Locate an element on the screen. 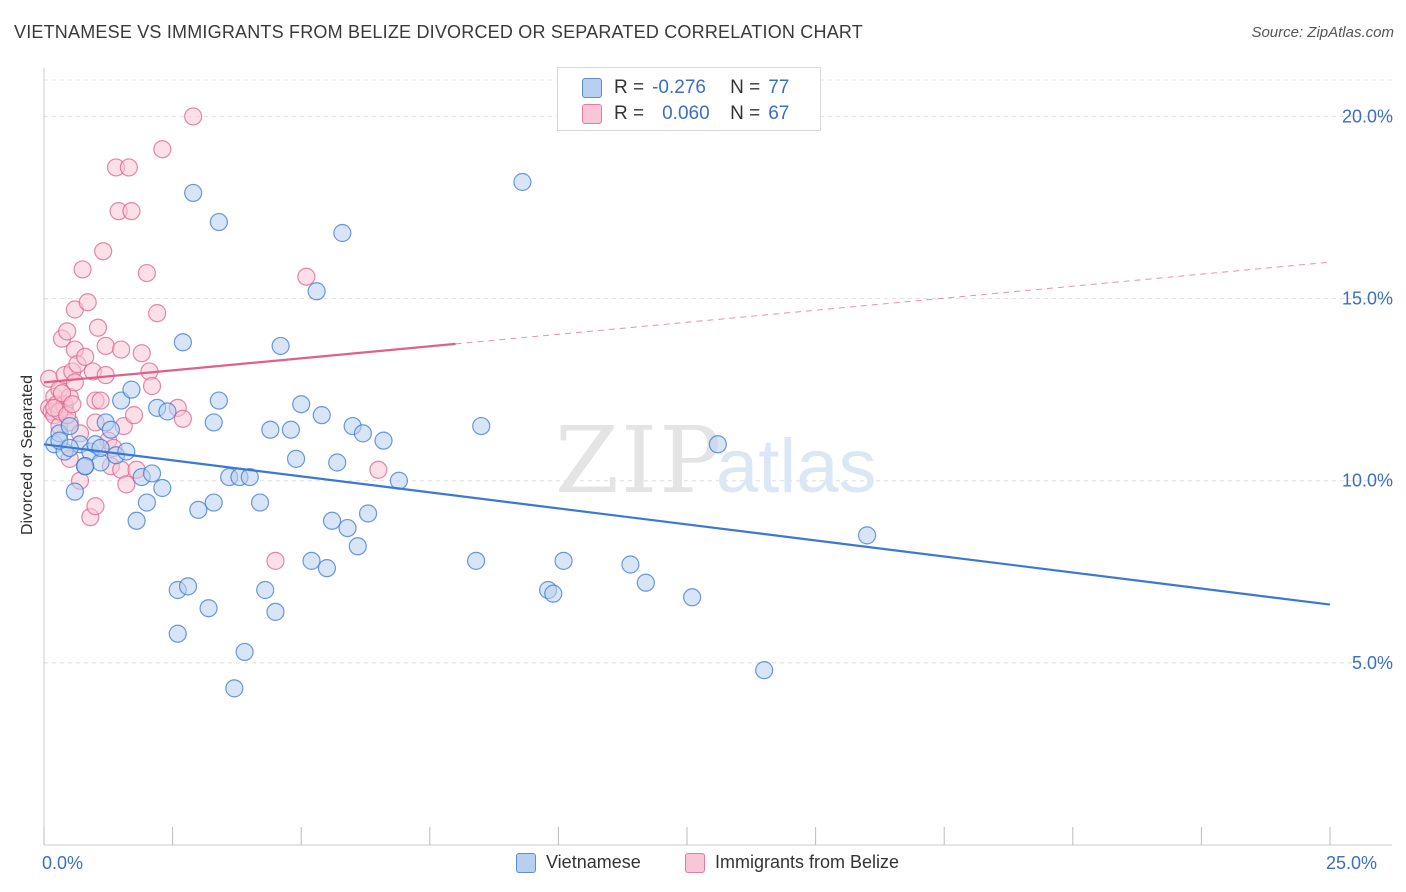 This screenshot has height=892, width=1406. x-min-label: 0.0% is located at coordinates (63, 863).